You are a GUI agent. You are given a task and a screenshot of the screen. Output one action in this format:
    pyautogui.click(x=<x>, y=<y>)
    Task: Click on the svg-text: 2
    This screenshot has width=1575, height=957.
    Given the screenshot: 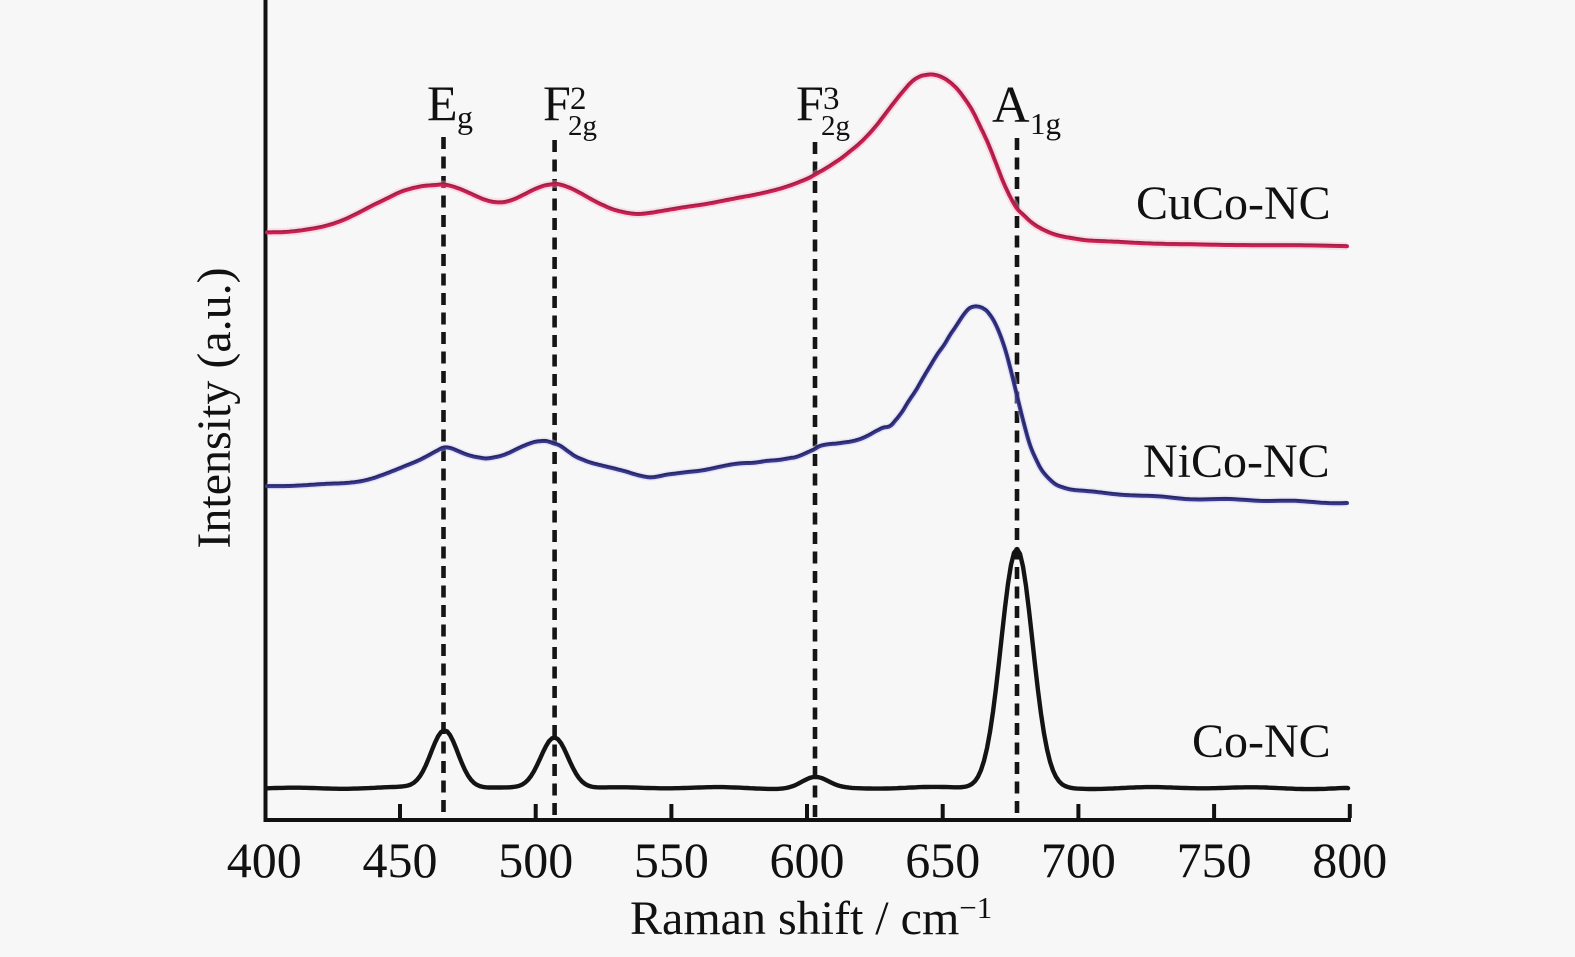 What is the action you would take?
    pyautogui.click(x=578, y=99)
    